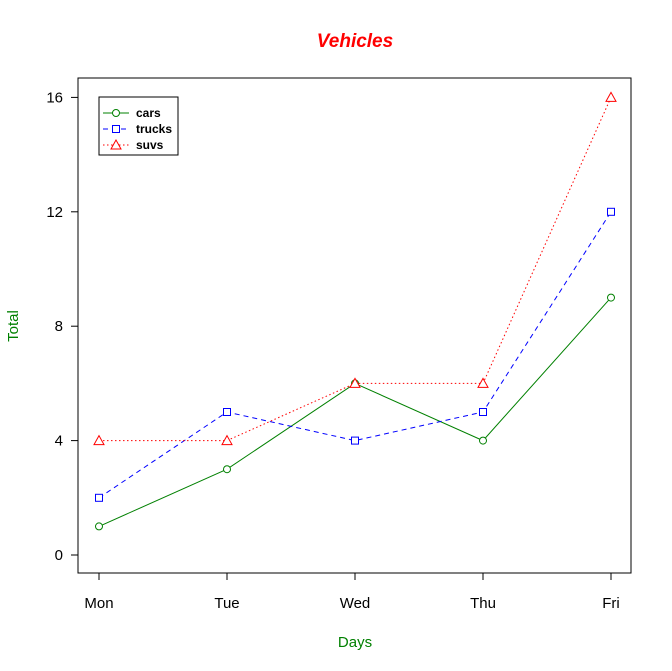  What do you see at coordinates (154, 129) in the screenshot?
I see `legend-label-trucks: trucks` at bounding box center [154, 129].